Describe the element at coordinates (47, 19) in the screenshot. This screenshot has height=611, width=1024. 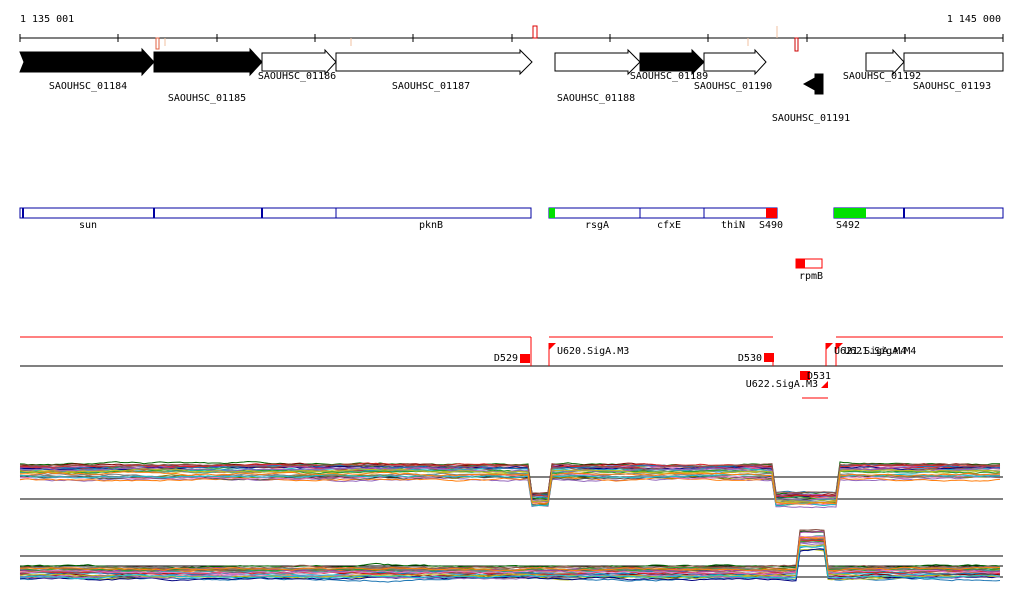
I see `coord-start: 1 135 001` at that location.